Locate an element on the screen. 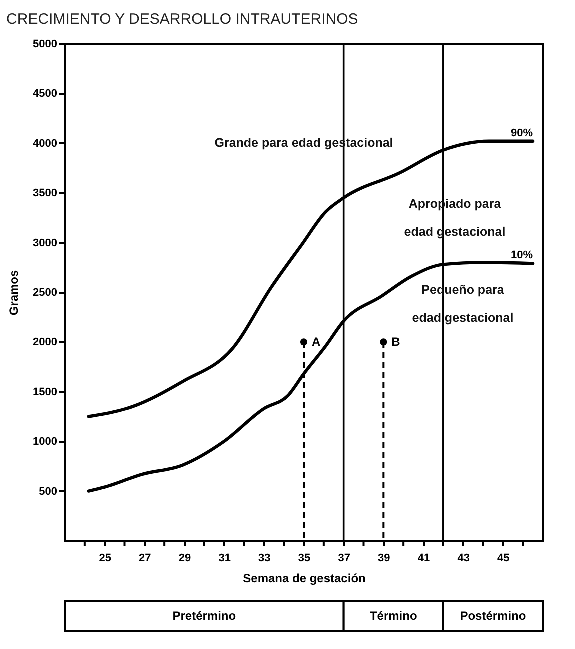 Image resolution: width=575 pixels, height=649 pixels. x-tick-label: 45 is located at coordinates (504, 558).